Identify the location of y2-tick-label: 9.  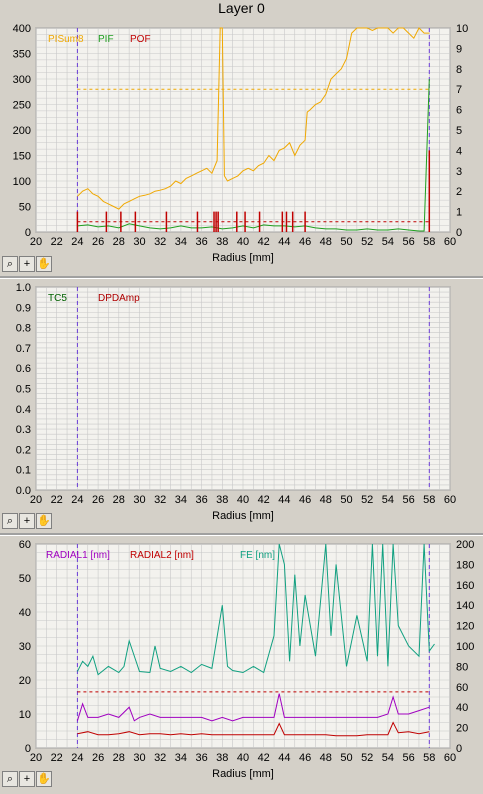
(459, 49).